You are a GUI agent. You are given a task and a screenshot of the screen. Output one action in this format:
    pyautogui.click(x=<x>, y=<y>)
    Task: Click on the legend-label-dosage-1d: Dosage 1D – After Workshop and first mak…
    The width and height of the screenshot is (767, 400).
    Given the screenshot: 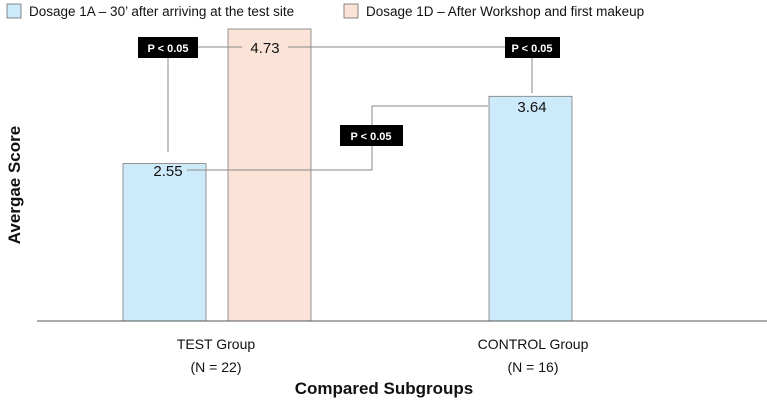 What is the action you would take?
    pyautogui.click(x=505, y=11)
    